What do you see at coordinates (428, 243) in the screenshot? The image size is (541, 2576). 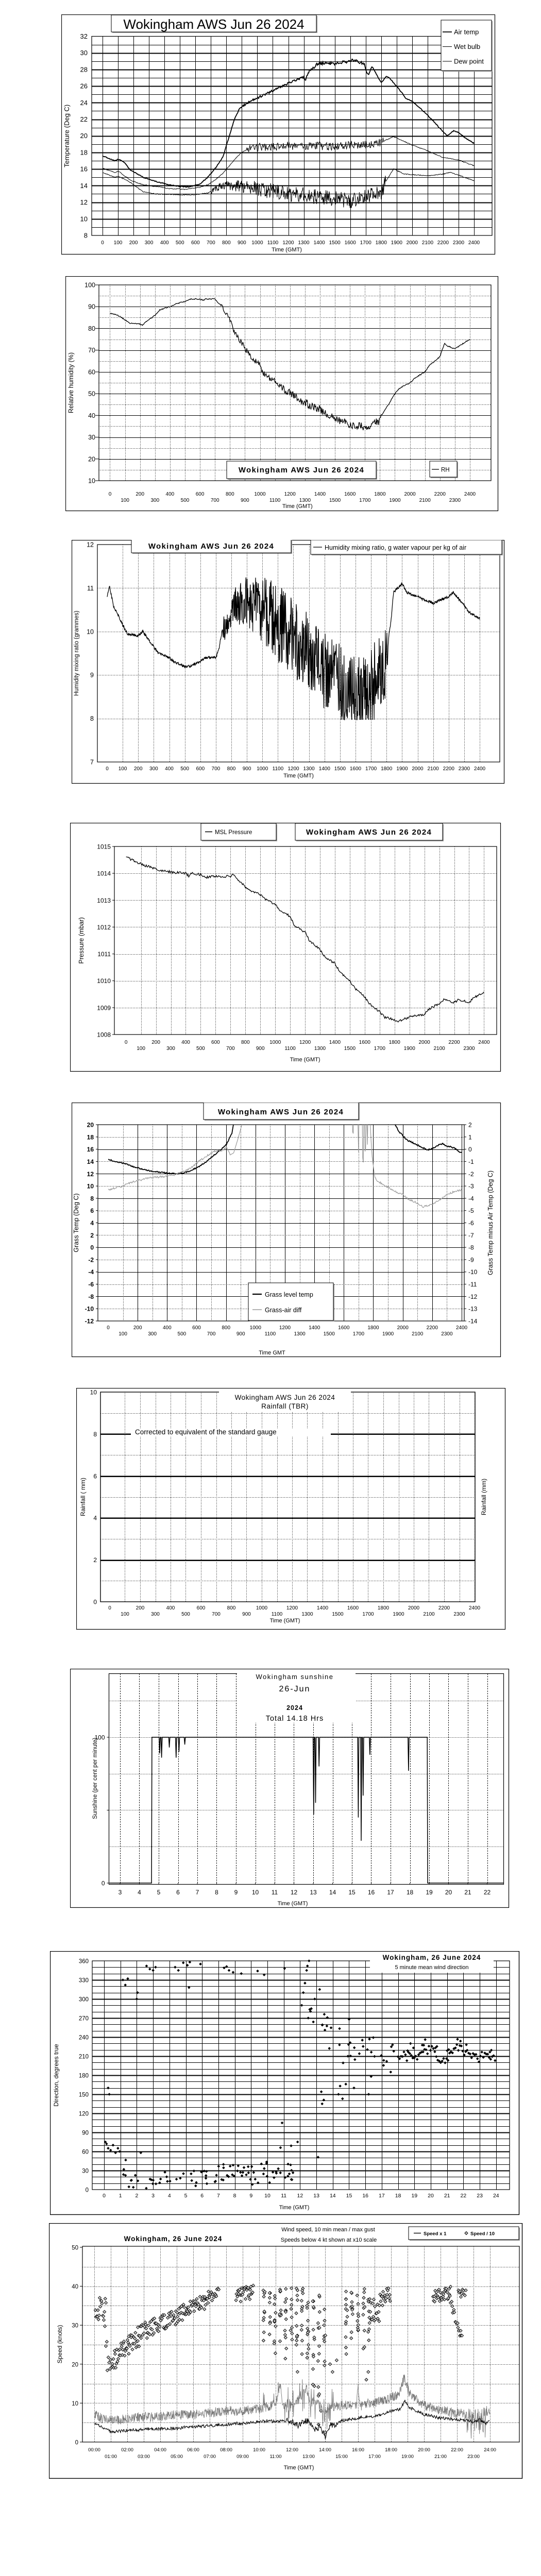 I see `svg-text: 2100` at bounding box center [428, 243].